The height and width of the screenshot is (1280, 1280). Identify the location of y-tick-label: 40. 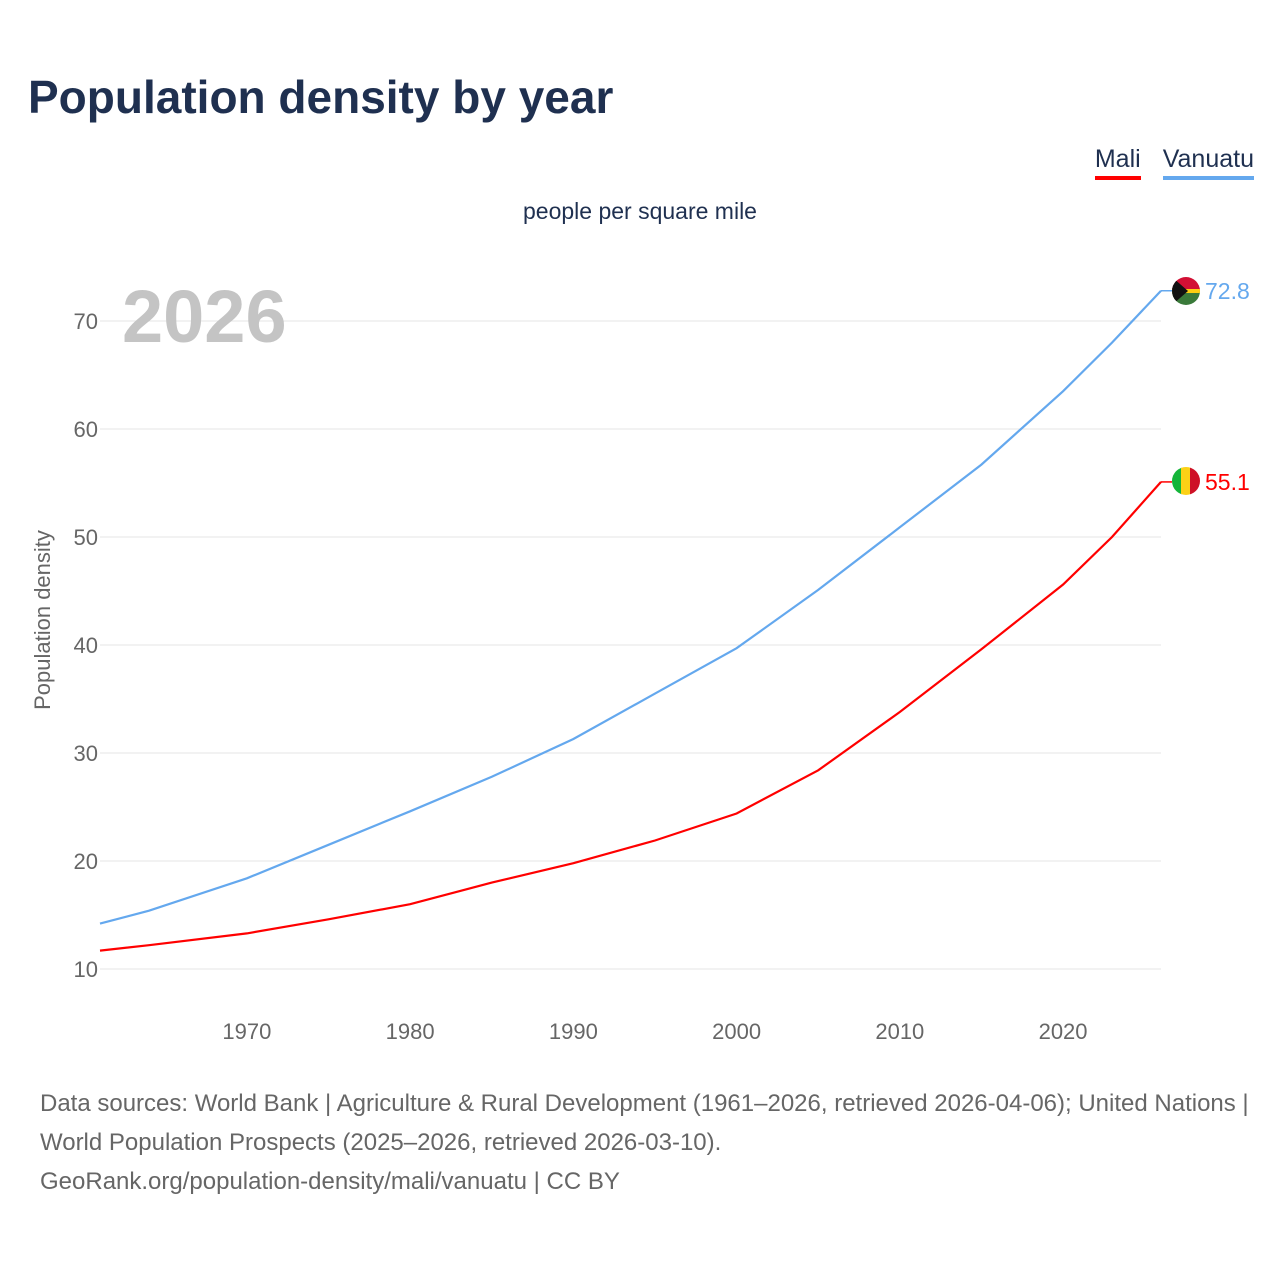
(86, 645).